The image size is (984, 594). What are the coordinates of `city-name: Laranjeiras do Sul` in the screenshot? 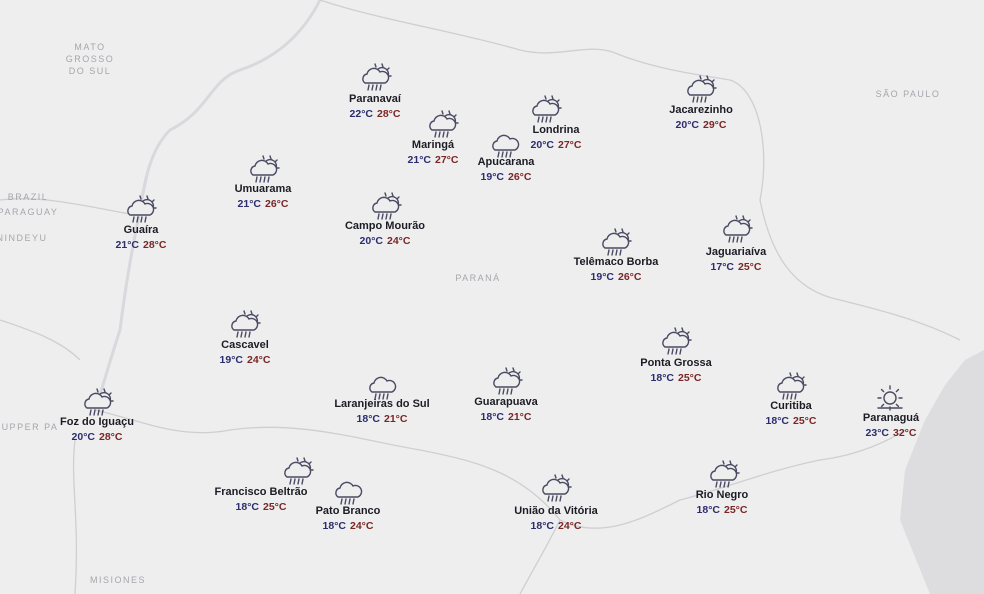 It's located at (381, 404).